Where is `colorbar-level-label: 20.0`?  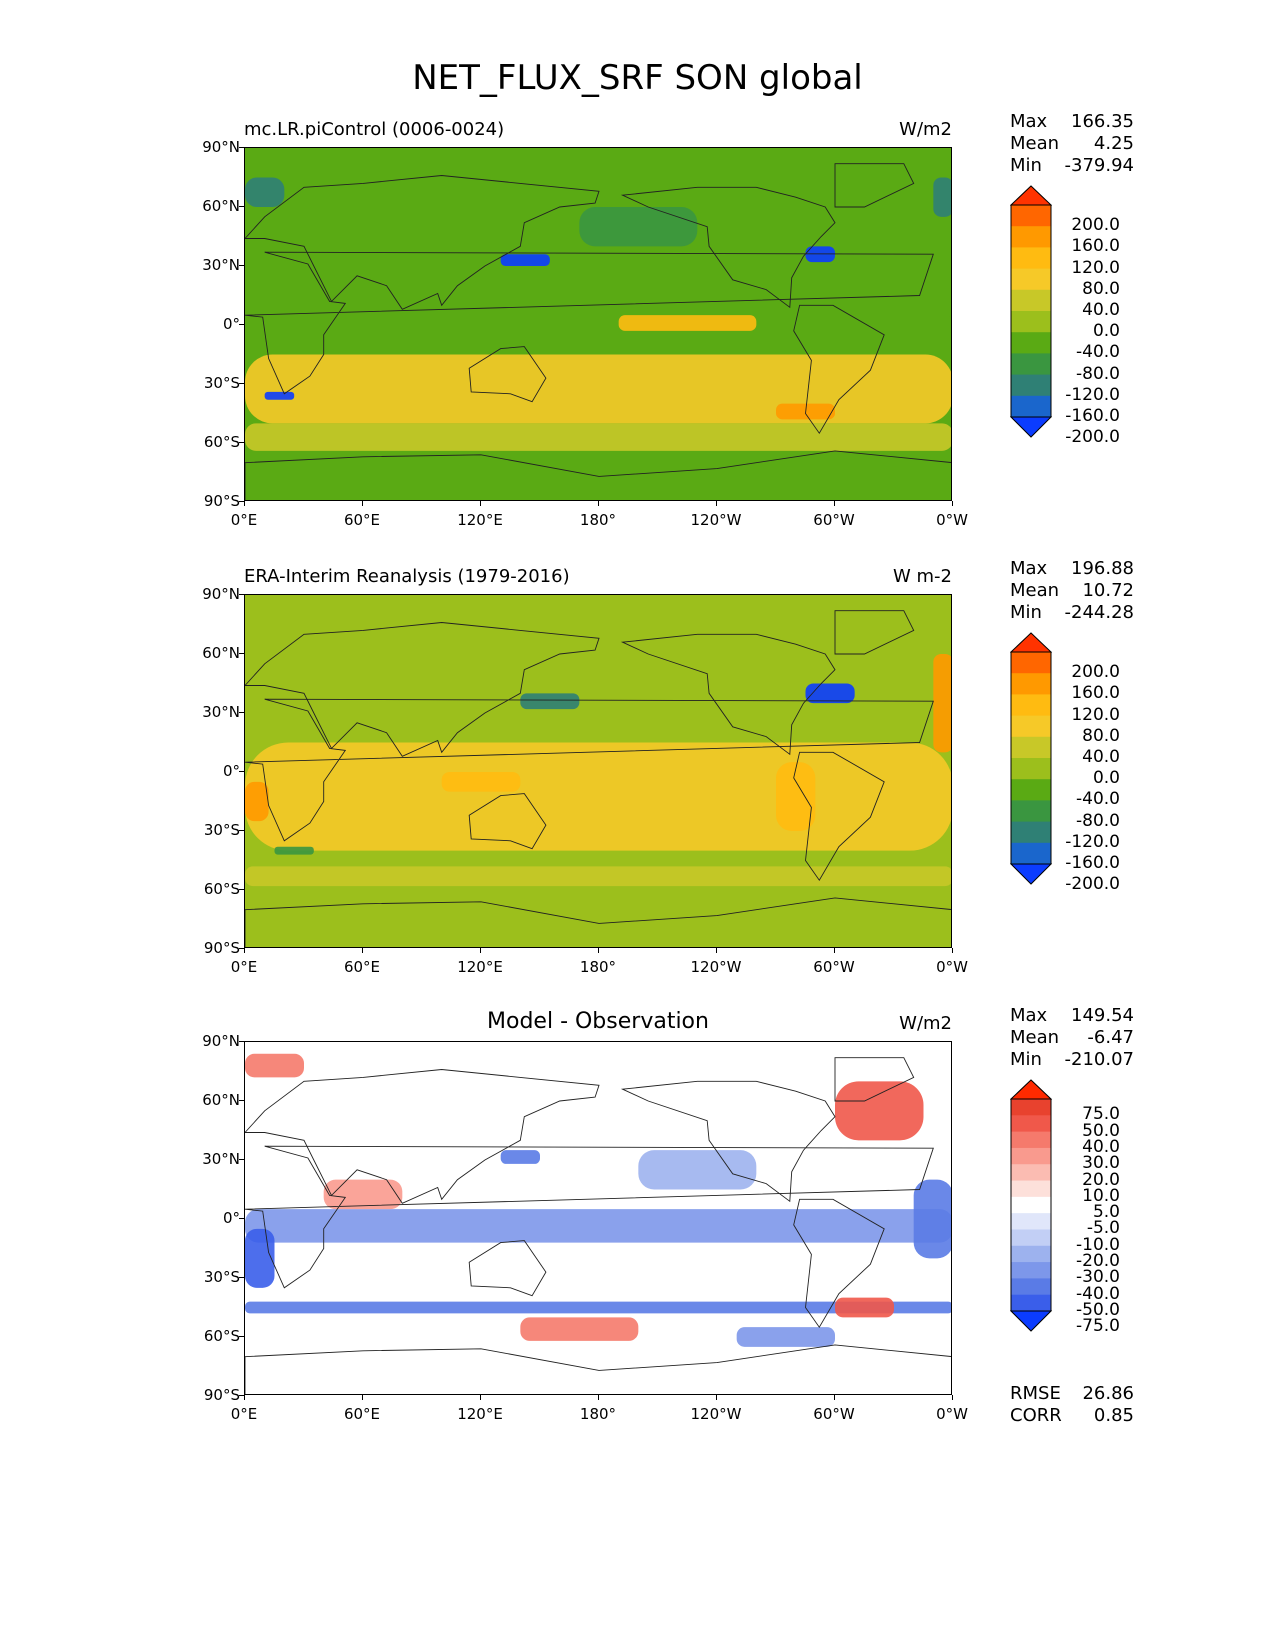 colorbar-level-label: 20.0 is located at coordinates (1101, 1179).